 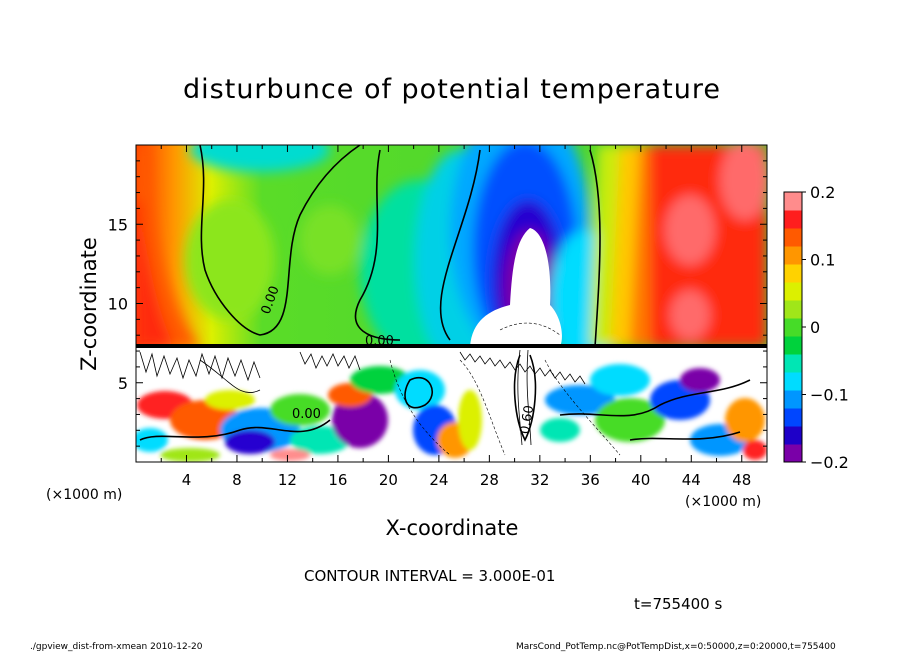 What do you see at coordinates (237, 480) in the screenshot?
I see `x-tick-label: 8` at bounding box center [237, 480].